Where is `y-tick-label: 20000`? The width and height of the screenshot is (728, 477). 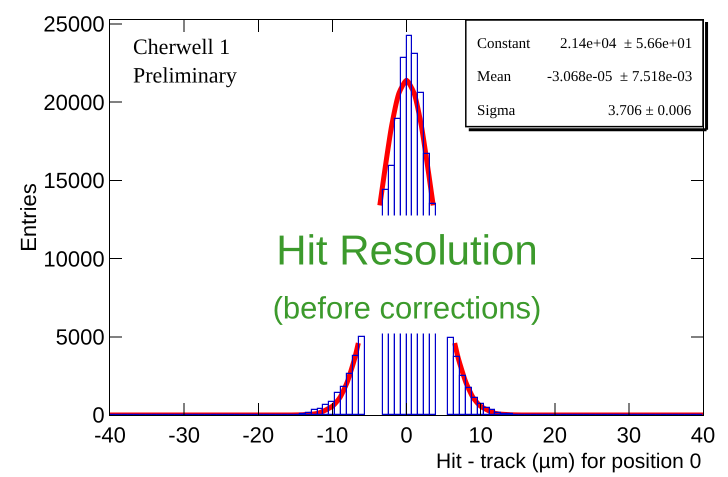
y-tick-label: 20000 is located at coordinates (74, 102).